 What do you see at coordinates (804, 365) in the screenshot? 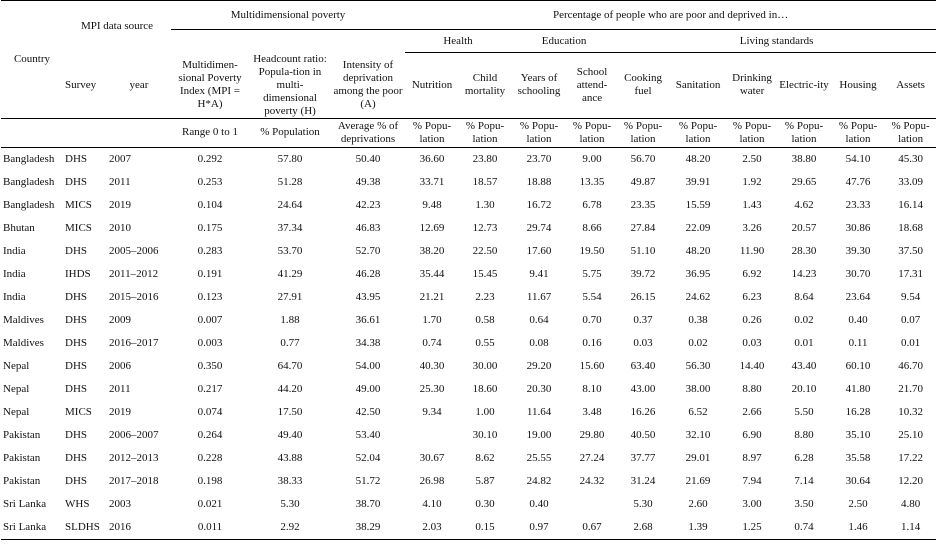
I see `value-cell: 43.40` at bounding box center [804, 365].